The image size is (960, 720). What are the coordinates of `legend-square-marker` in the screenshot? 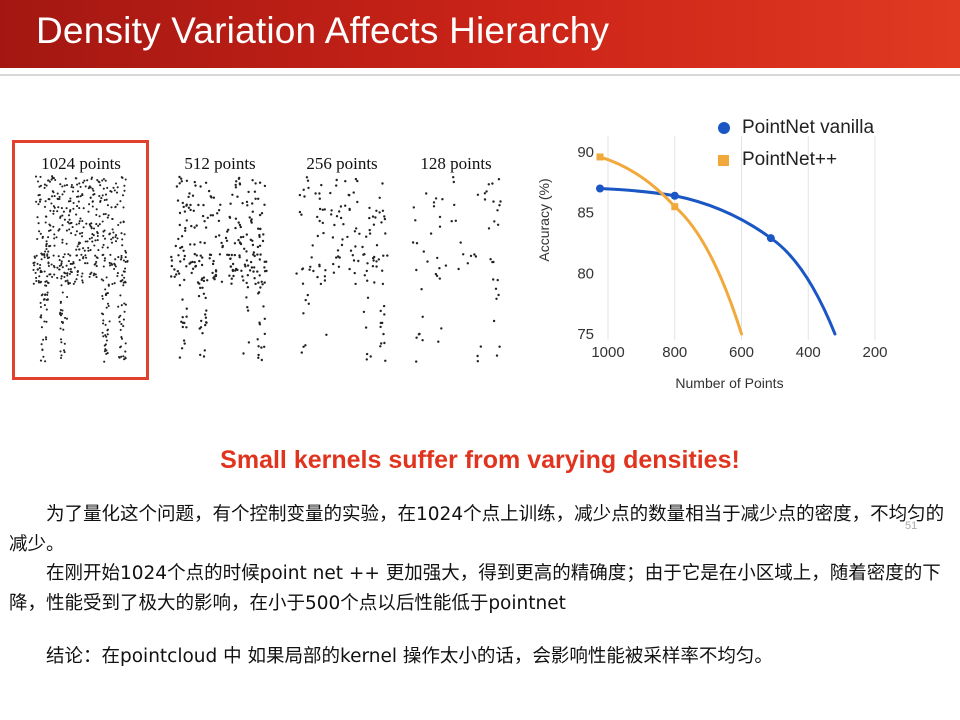 It's located at (723, 160).